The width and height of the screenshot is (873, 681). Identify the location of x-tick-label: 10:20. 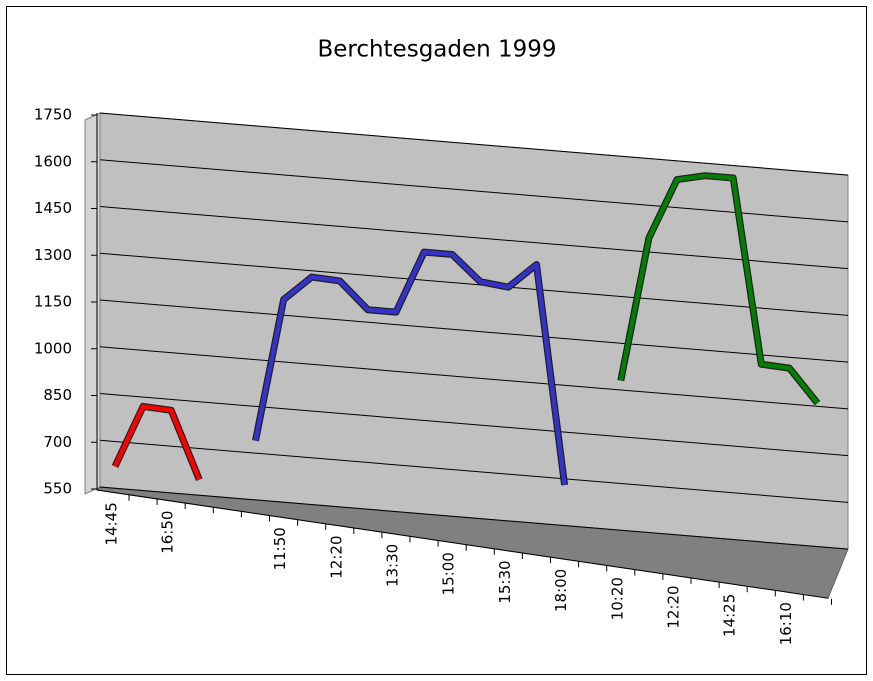
(617, 598).